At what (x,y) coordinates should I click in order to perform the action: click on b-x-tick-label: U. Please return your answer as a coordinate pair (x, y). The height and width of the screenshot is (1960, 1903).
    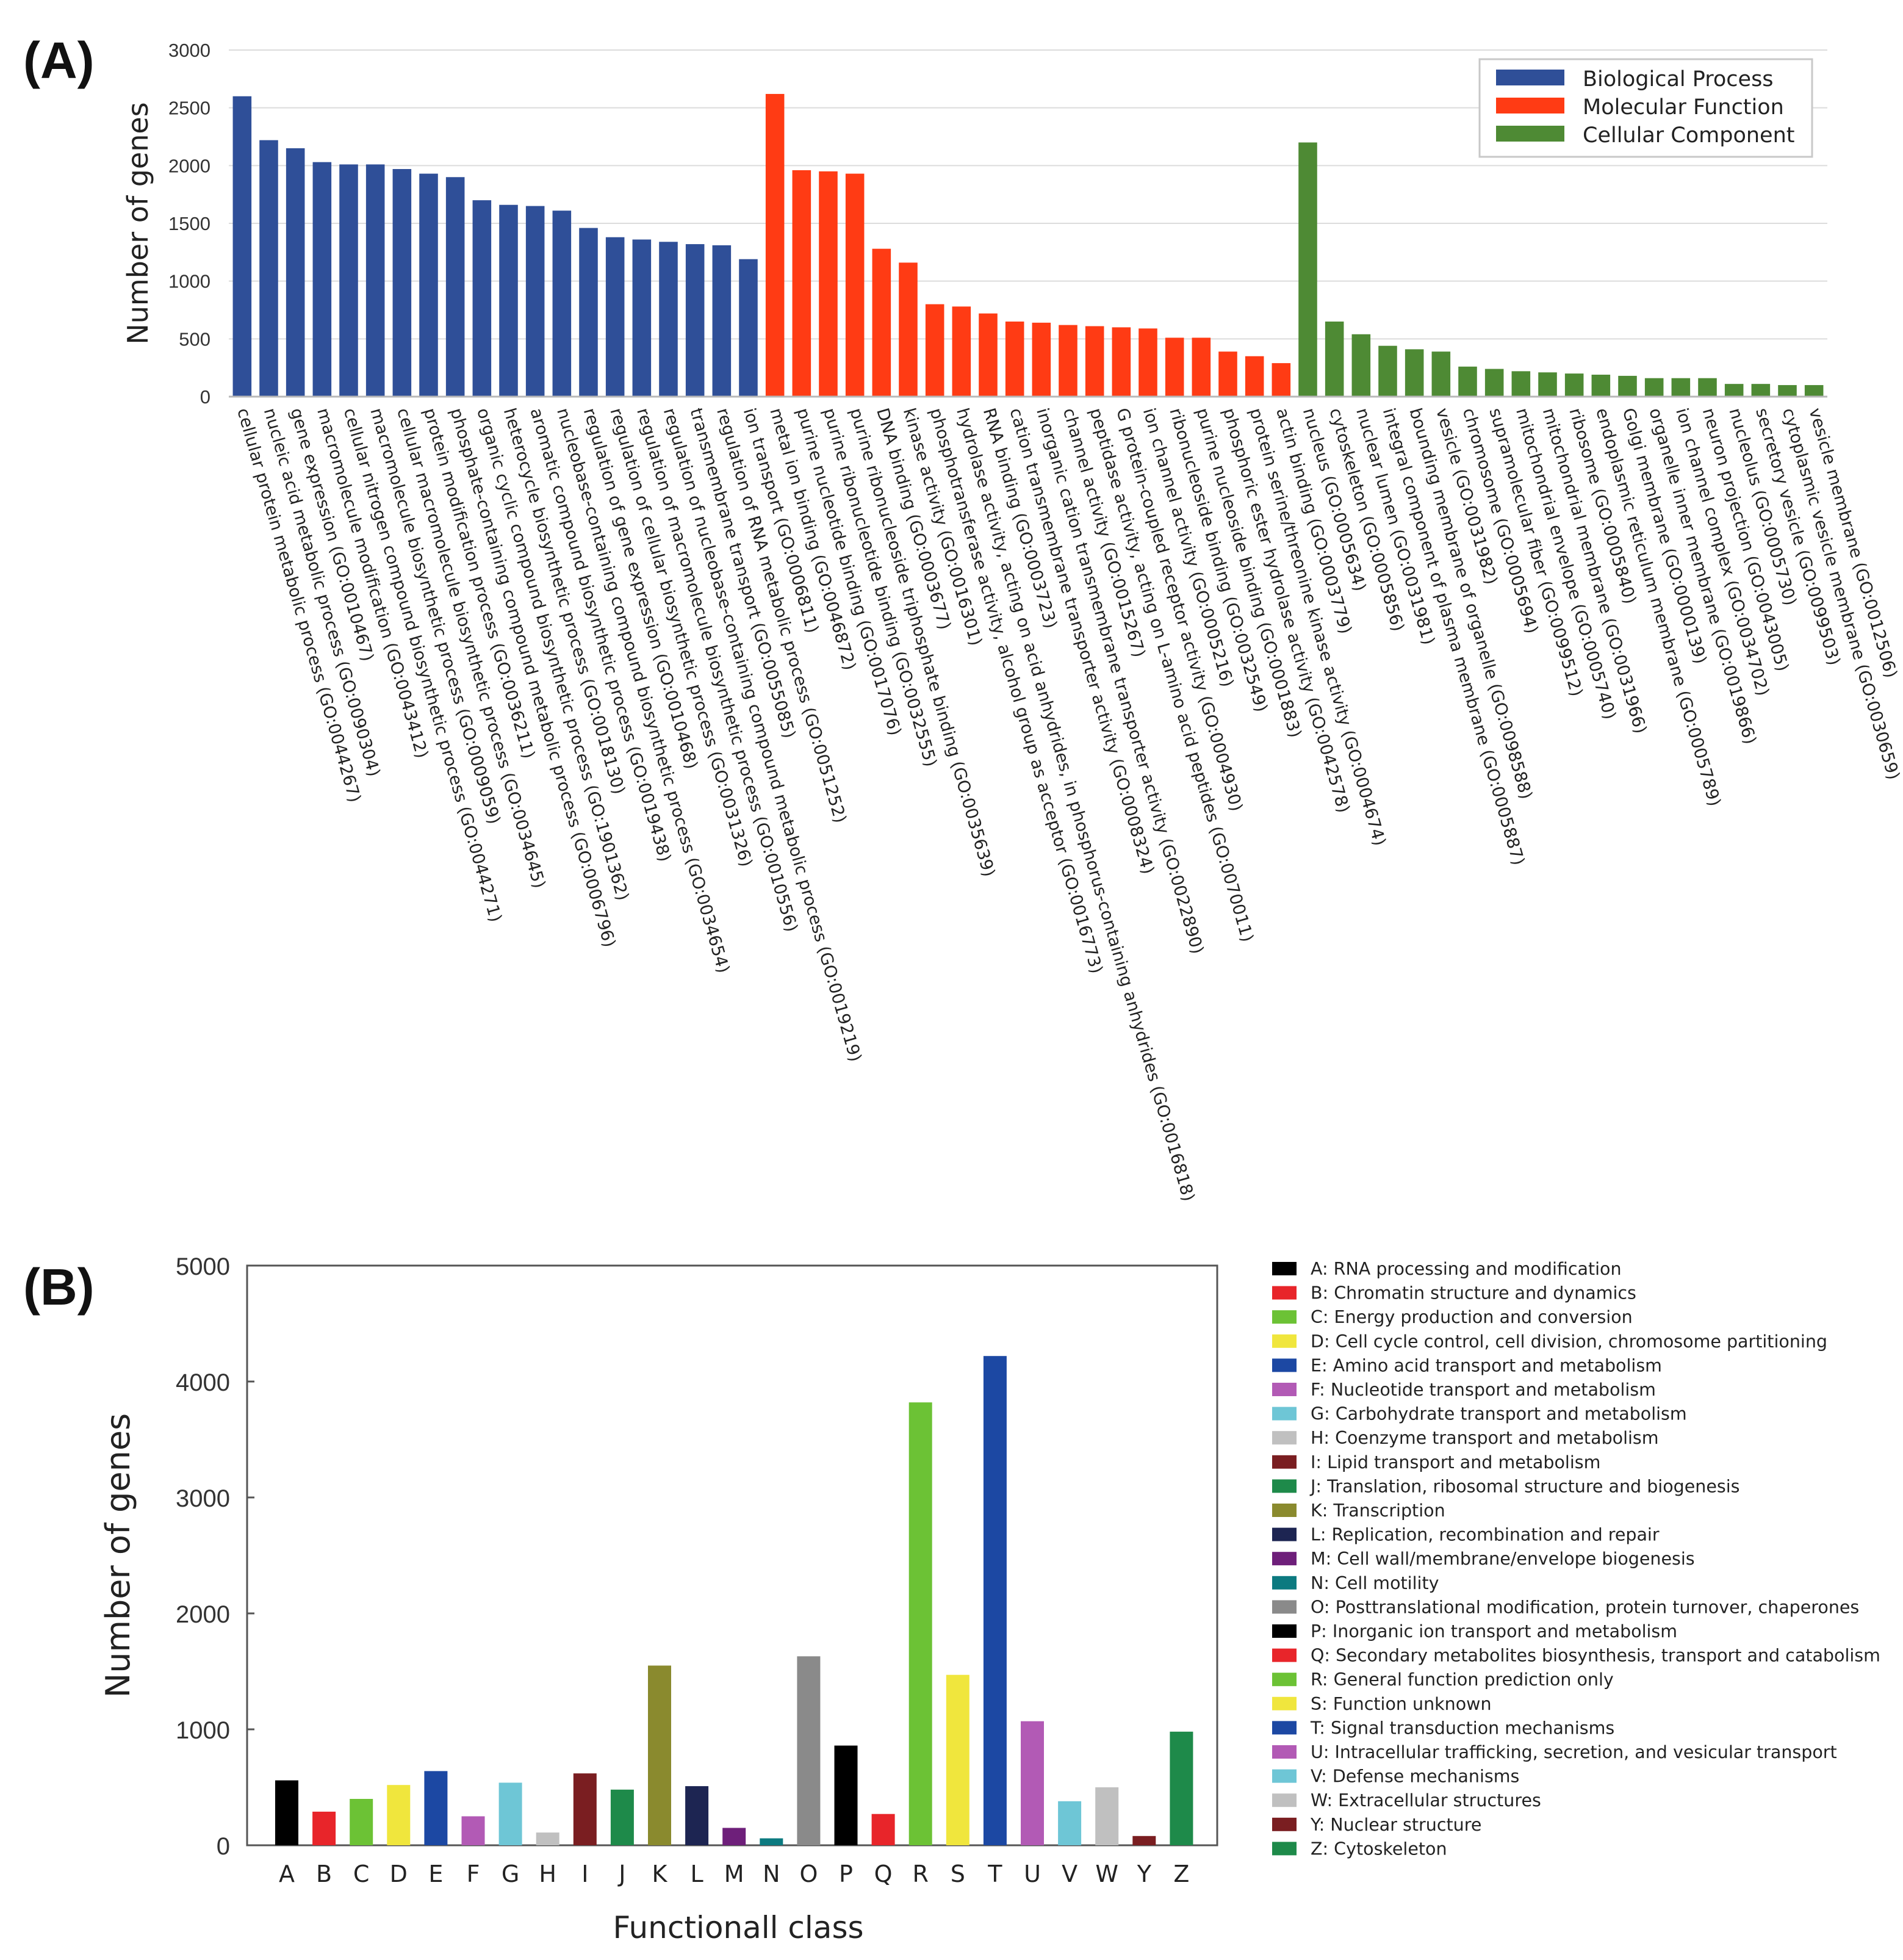
    Looking at the image, I should click on (1033, 1874).